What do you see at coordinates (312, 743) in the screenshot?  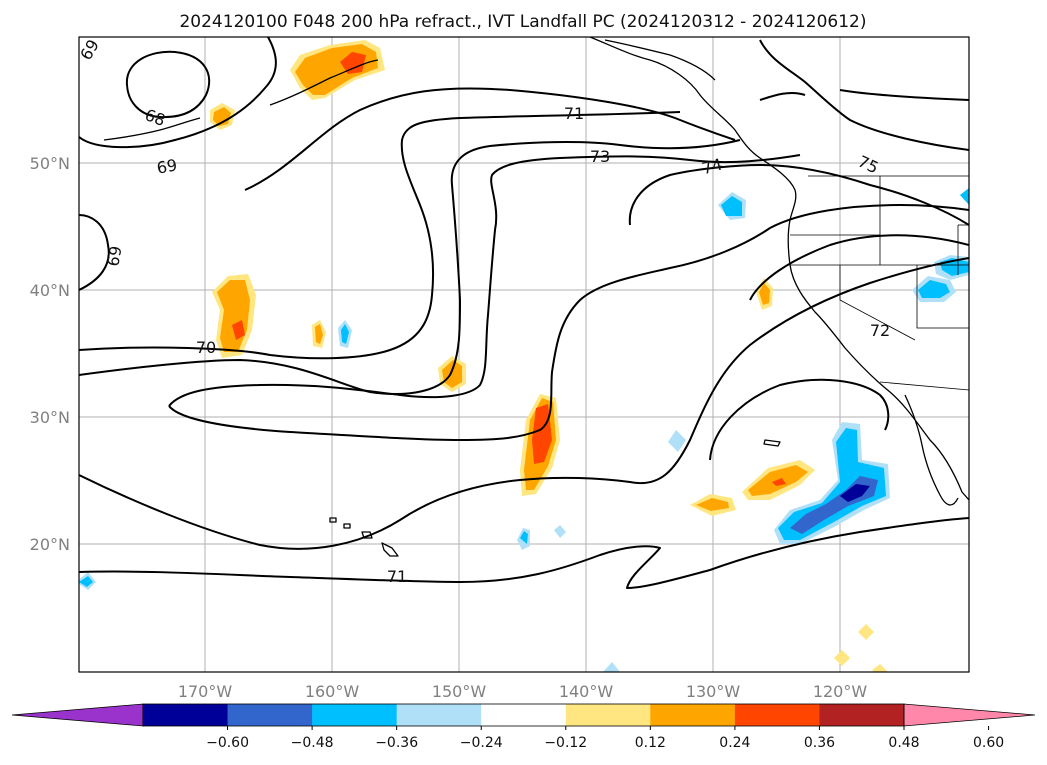 I see `colorbar-tick-label: −0.48` at bounding box center [312, 743].